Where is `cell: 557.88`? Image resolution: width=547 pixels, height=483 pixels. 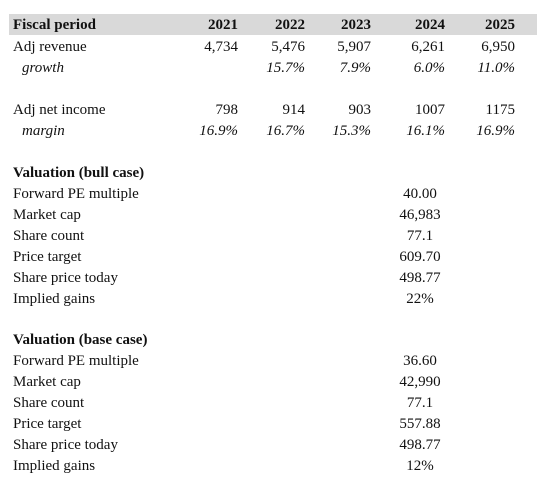 cell: 557.88 is located at coordinates (420, 424).